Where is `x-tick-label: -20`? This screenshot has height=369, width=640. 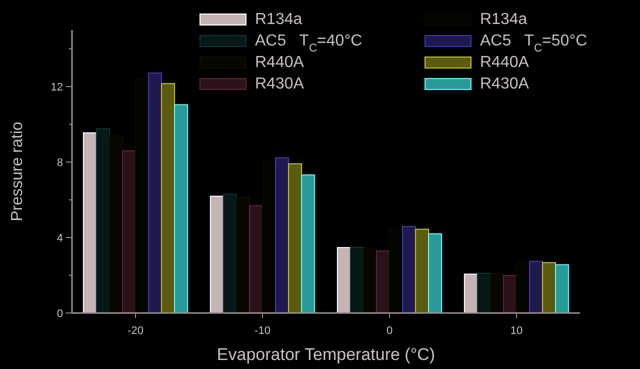 x-tick-label: -20 is located at coordinates (136, 331).